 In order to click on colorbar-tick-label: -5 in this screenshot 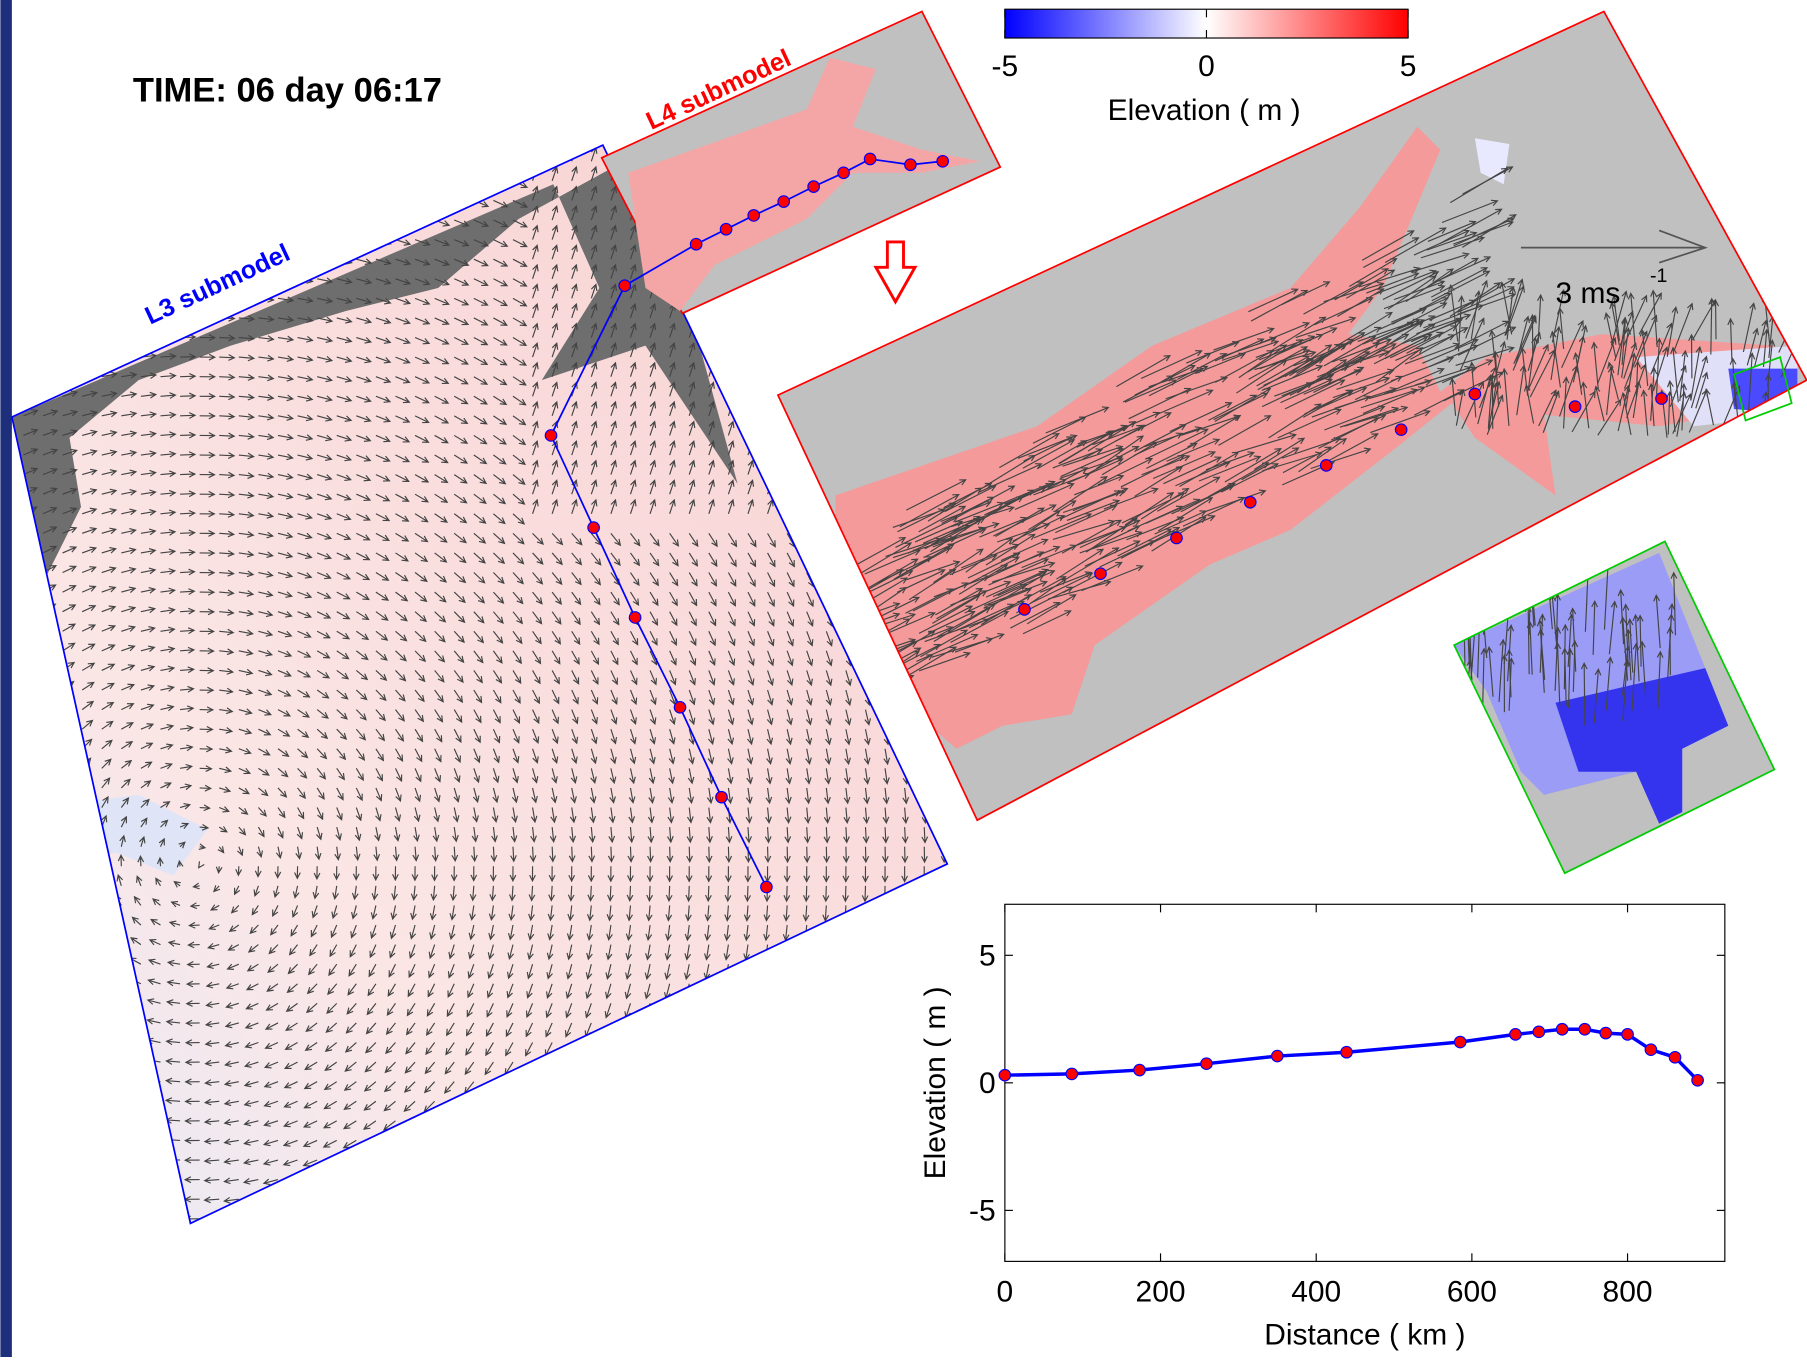, I will do `click(1005, 66)`.